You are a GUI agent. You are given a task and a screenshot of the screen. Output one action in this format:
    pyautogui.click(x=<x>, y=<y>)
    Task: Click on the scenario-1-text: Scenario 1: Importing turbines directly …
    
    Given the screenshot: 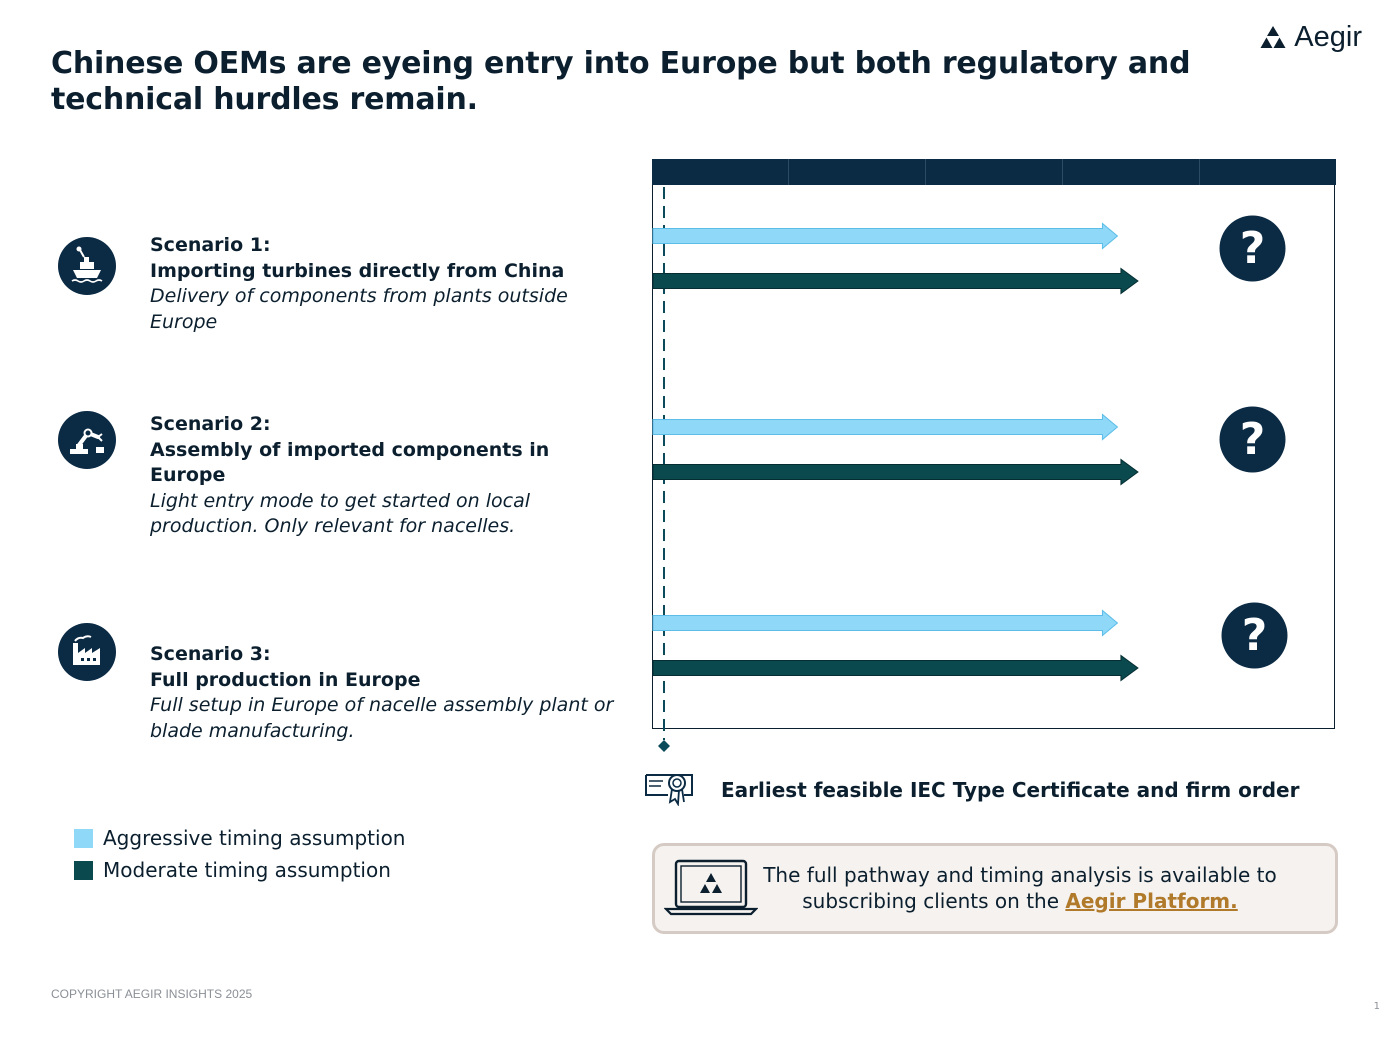 What is the action you would take?
    pyautogui.click(x=390, y=284)
    